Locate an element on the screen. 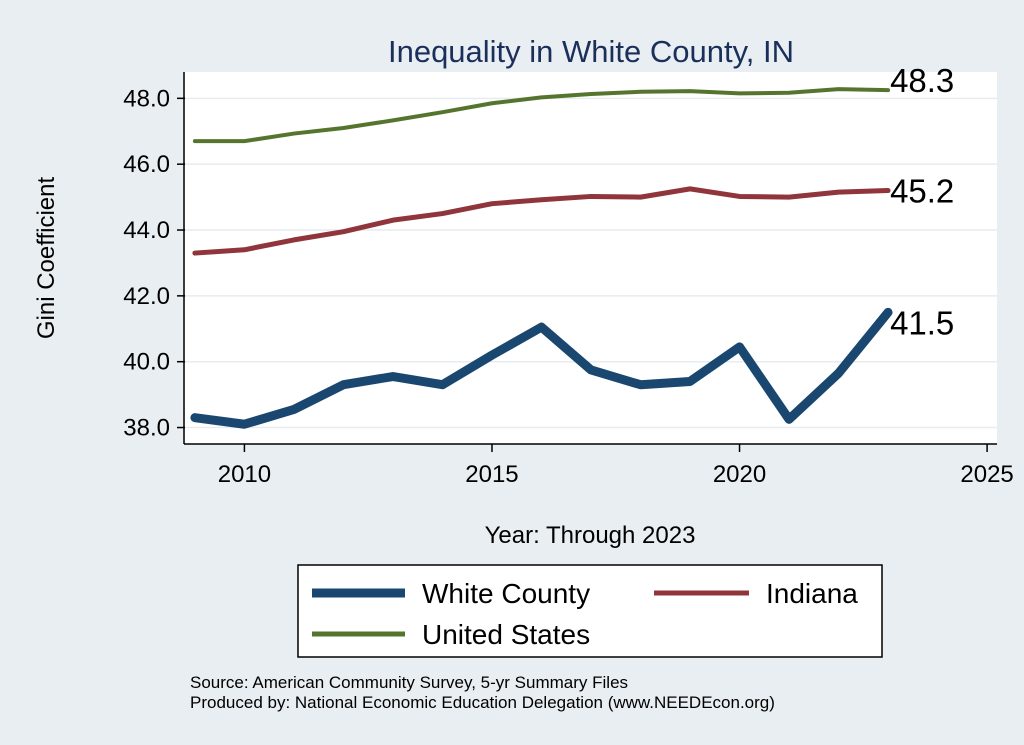  end-label-white-county: 41.5 is located at coordinates (922, 322).